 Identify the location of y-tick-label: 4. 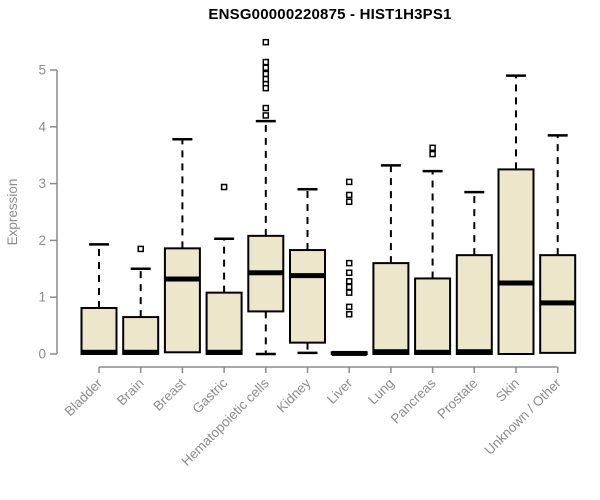
(42, 126).